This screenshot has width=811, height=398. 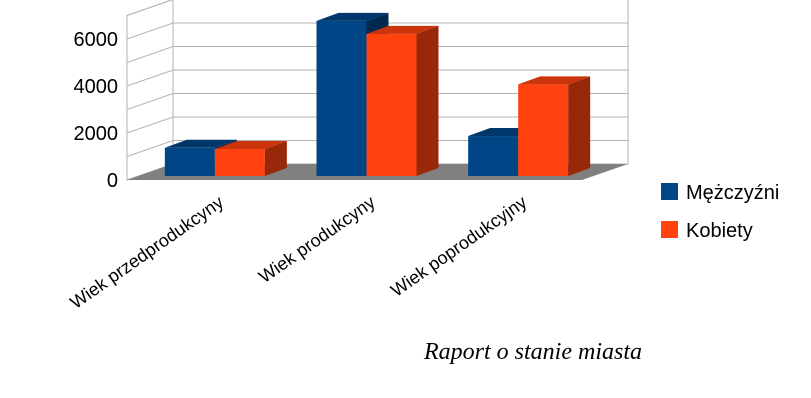 What do you see at coordinates (96, 40) in the screenshot?
I see `y-tick-label: 6000` at bounding box center [96, 40].